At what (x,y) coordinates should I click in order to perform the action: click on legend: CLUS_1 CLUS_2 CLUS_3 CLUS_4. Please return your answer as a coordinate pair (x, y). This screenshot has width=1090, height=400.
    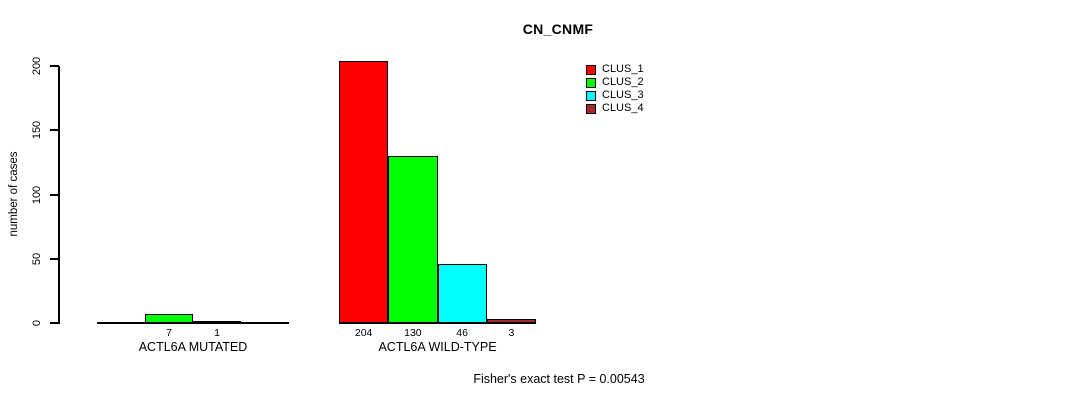
    Looking at the image, I should click on (615, 89).